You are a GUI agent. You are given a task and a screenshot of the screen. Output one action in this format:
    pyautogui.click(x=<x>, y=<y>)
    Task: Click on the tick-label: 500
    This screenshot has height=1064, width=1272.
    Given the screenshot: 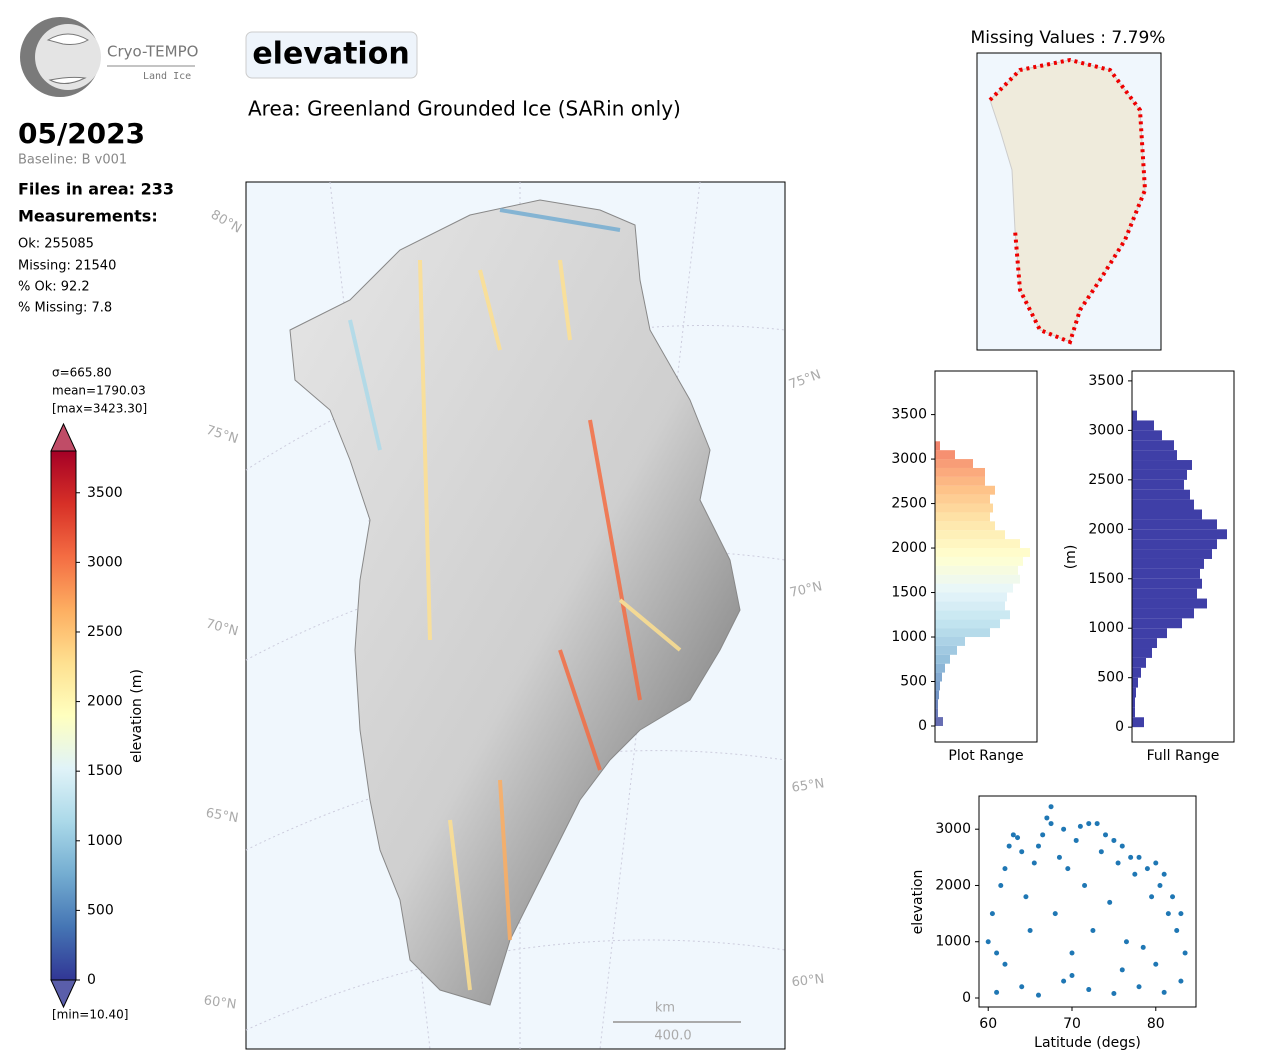 What is the action you would take?
    pyautogui.click(x=913, y=682)
    